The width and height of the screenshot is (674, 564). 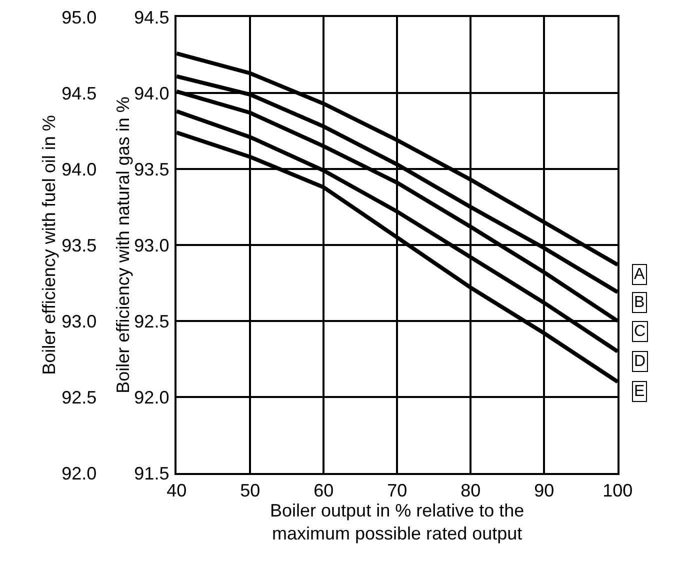 What do you see at coordinates (79, 17) in the screenshot?
I see `y2-tick-label: 95.0` at bounding box center [79, 17].